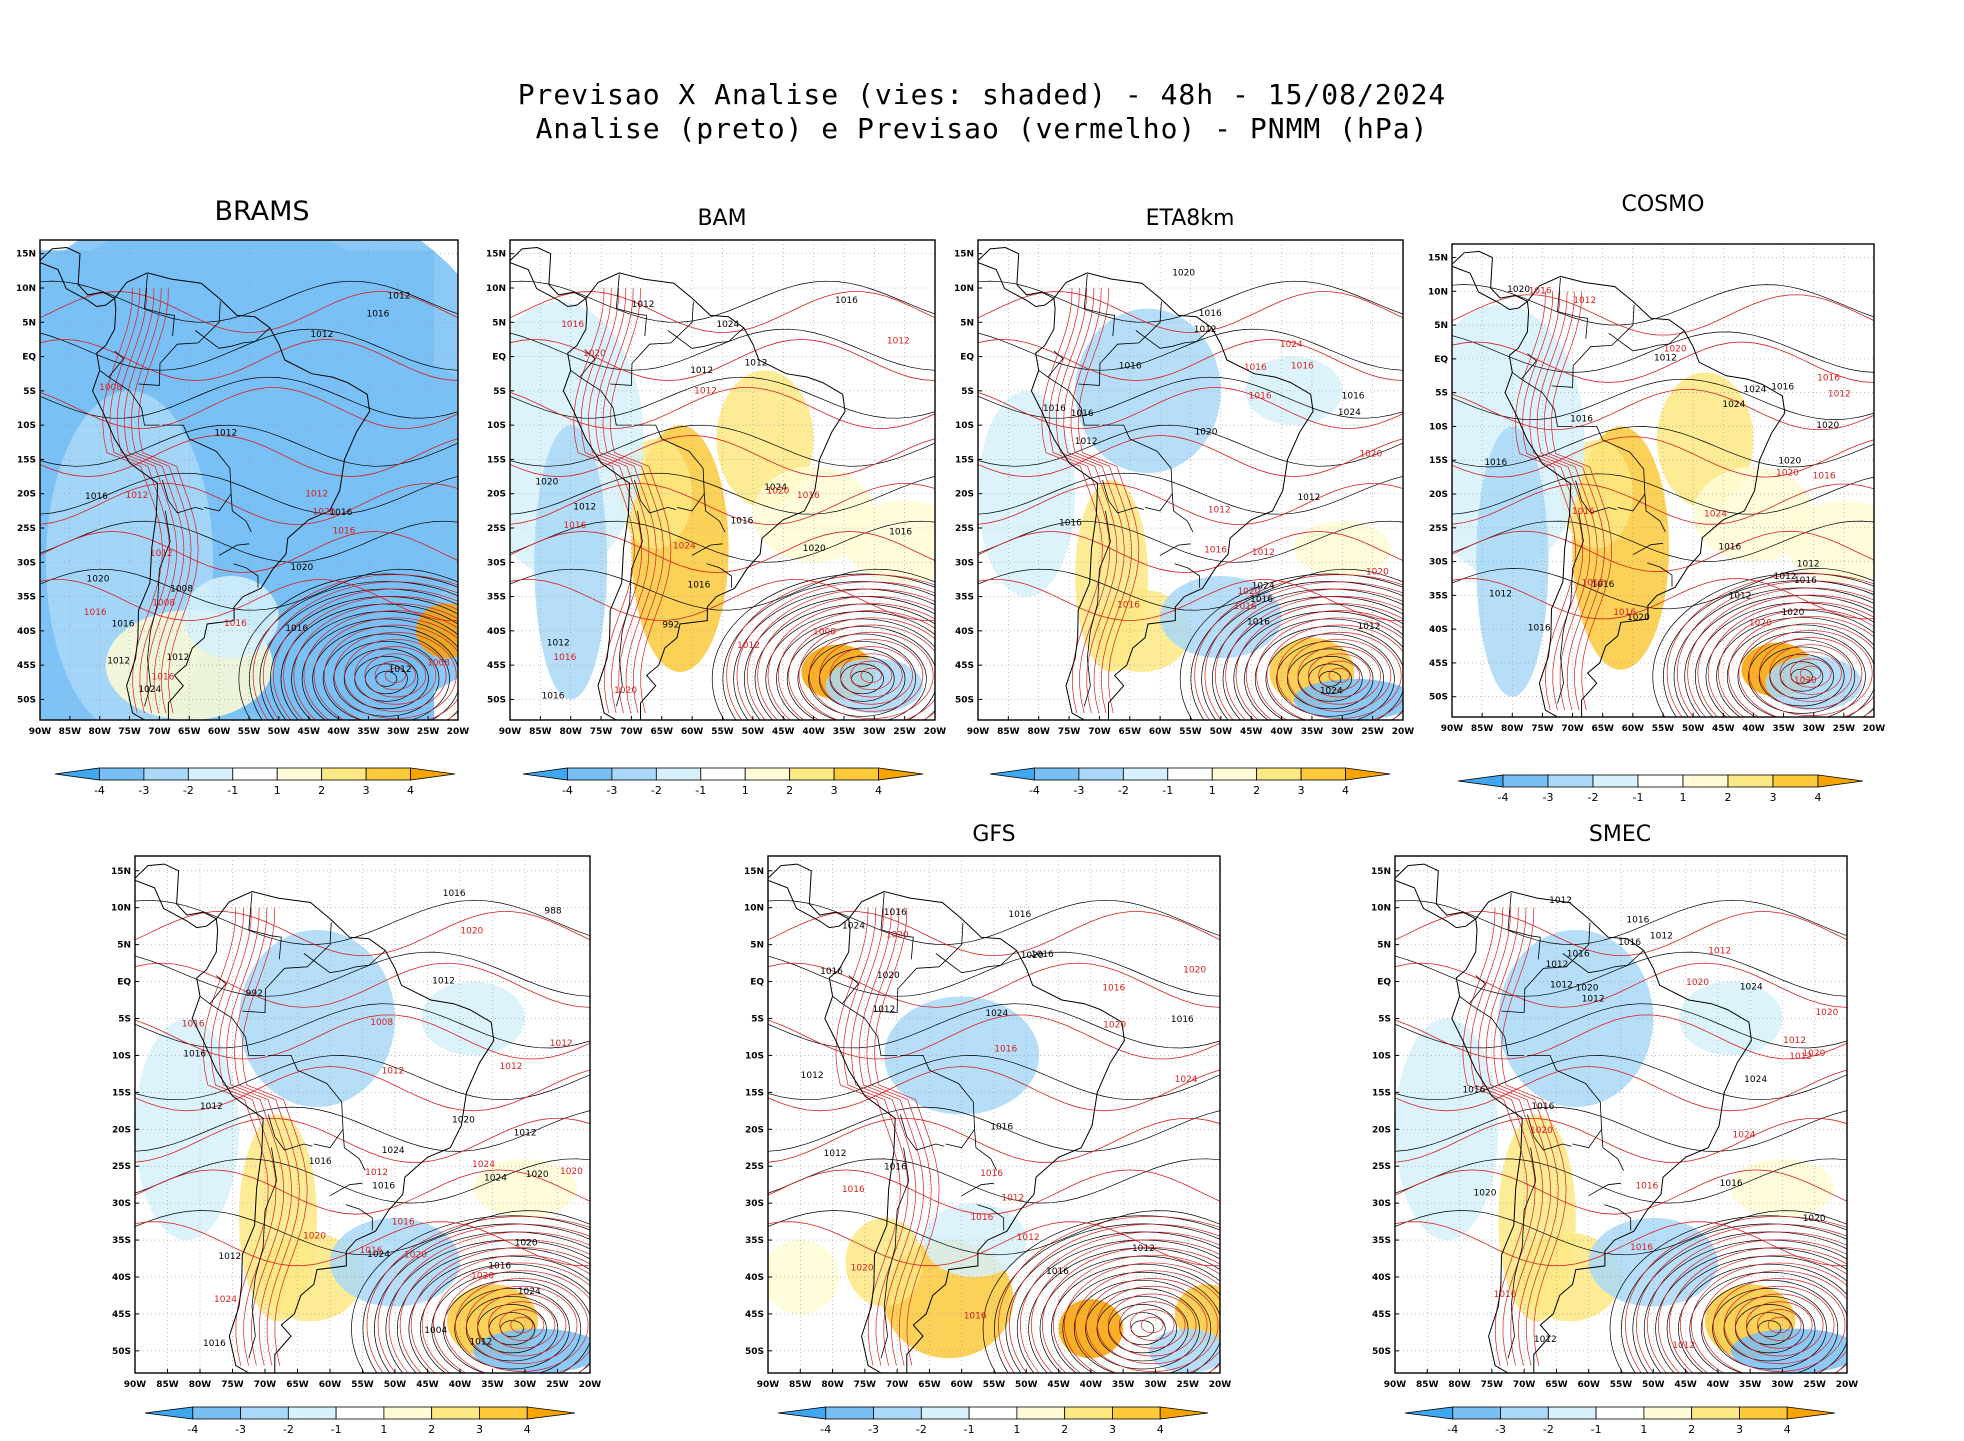 Image resolution: width=1964 pixels, height=1441 pixels. I want to click on colorbar-label: -4, so click(1503, 797).